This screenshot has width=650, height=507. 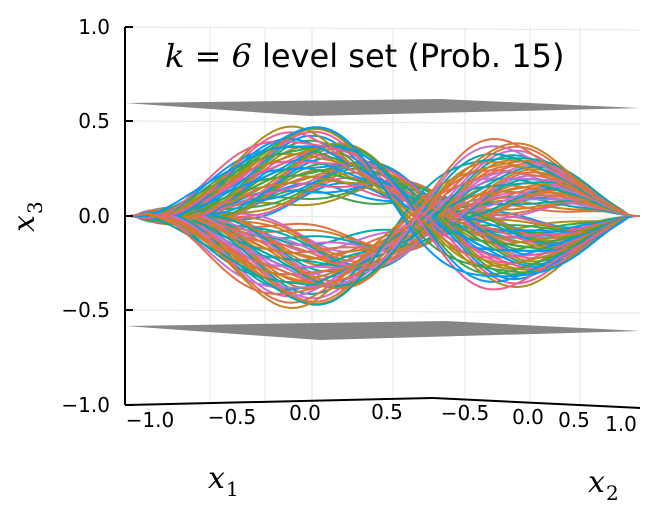 I want to click on x2-axis-label: x 2, so click(x=603, y=485).